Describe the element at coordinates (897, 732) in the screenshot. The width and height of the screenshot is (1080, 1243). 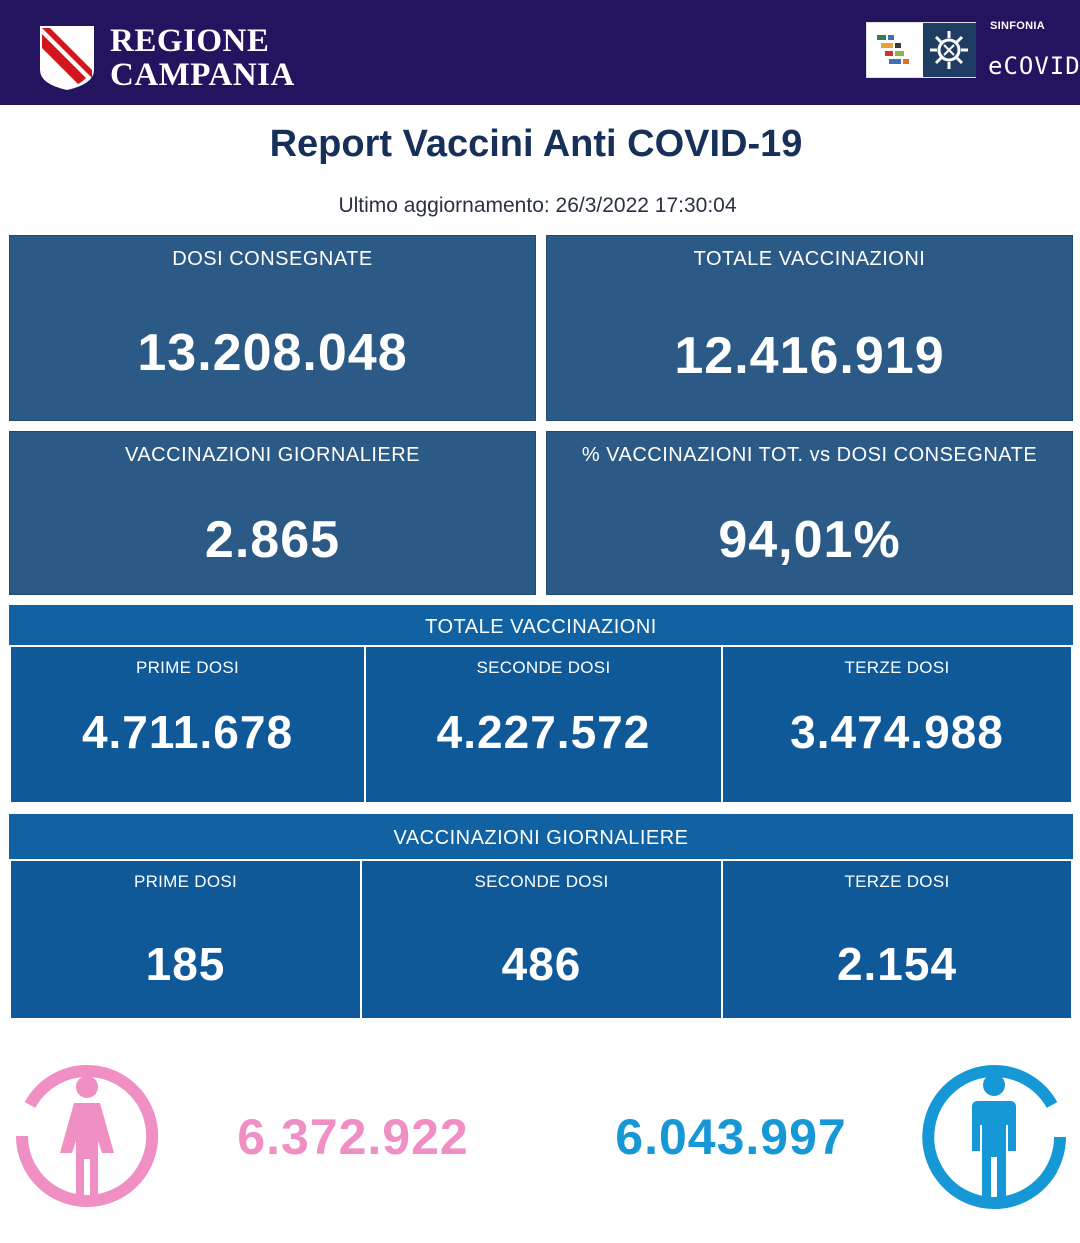
I see `sub-card-value: 3.474.988` at that location.